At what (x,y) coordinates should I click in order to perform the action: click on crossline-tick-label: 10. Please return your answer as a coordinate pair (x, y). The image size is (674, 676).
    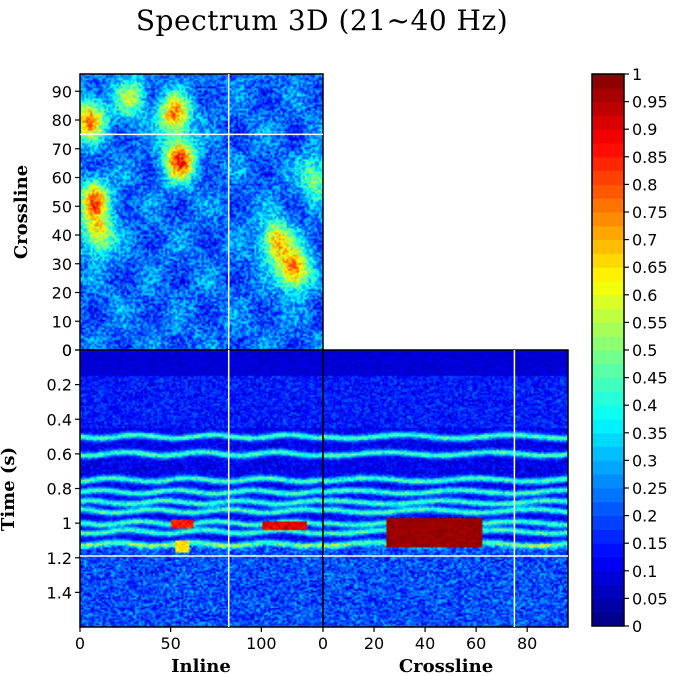
    Looking at the image, I should click on (62, 321).